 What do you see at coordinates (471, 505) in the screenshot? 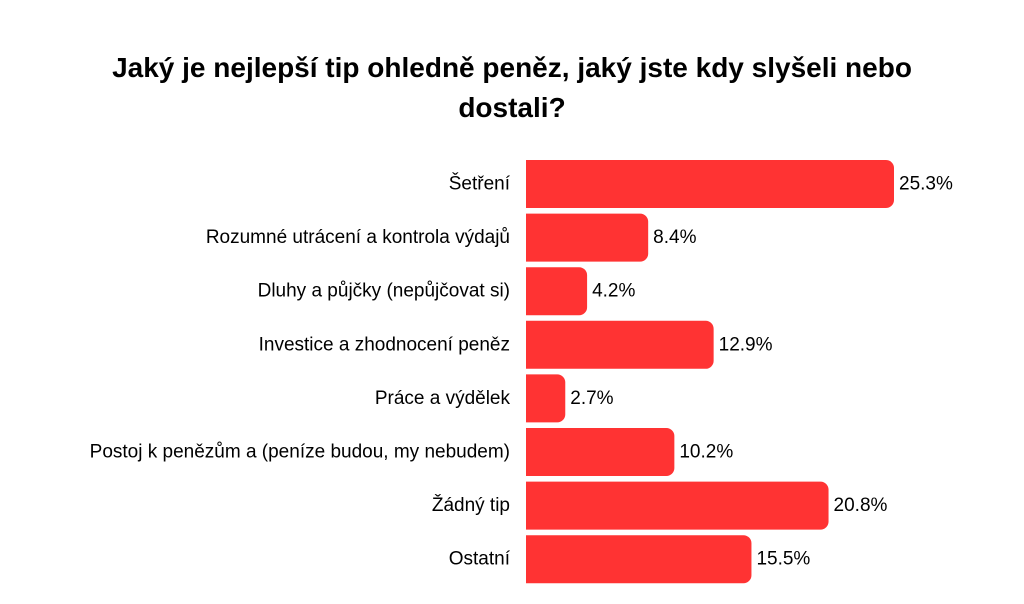
I see `category-label: Žádný tip` at bounding box center [471, 505].